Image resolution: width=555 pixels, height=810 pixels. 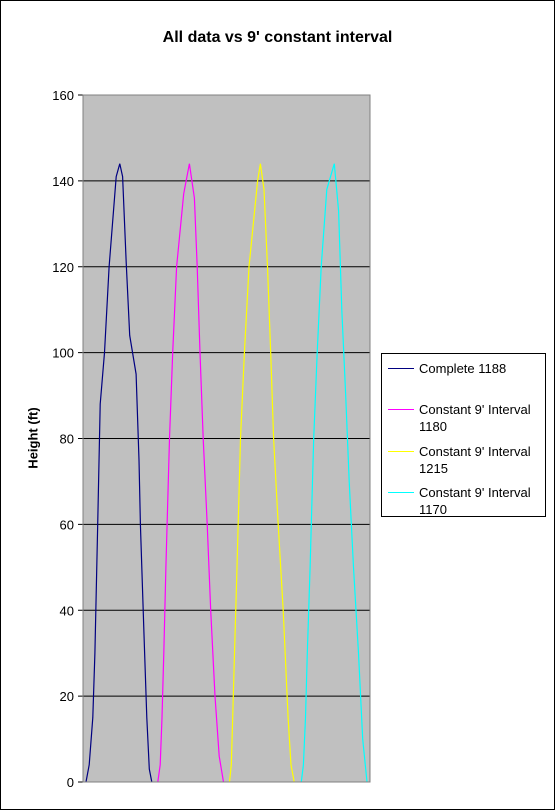 I want to click on y-tick-label: 140, so click(x=63, y=181).